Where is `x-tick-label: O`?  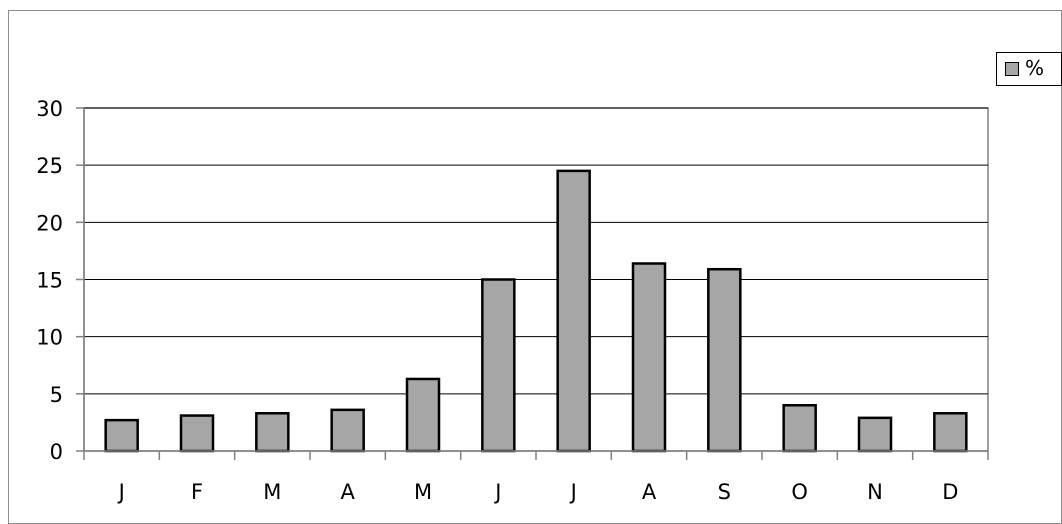
x-tick-label: O is located at coordinates (799, 492).